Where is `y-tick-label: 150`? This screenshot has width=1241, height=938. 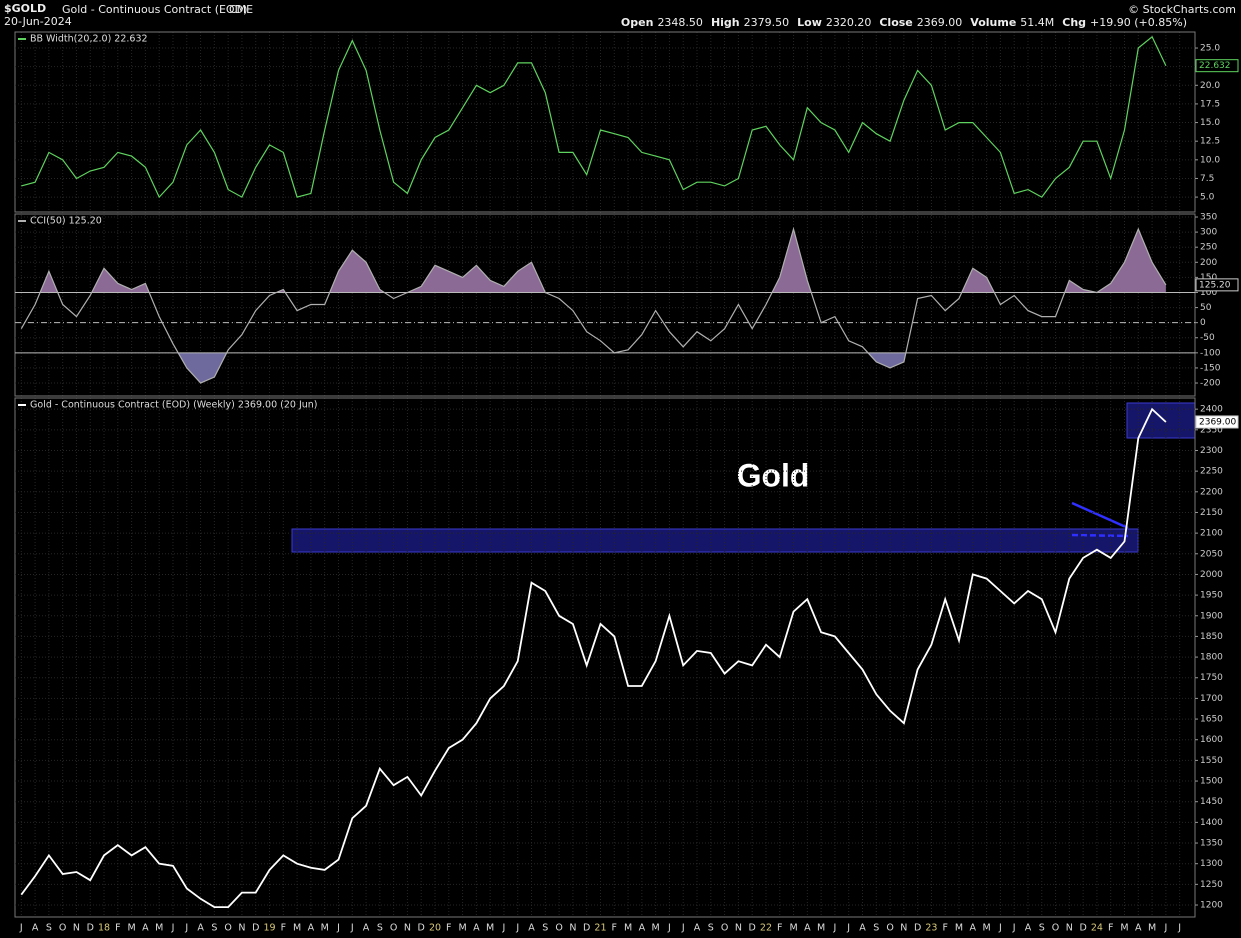 y-tick-label: 150 is located at coordinates (1208, 278).